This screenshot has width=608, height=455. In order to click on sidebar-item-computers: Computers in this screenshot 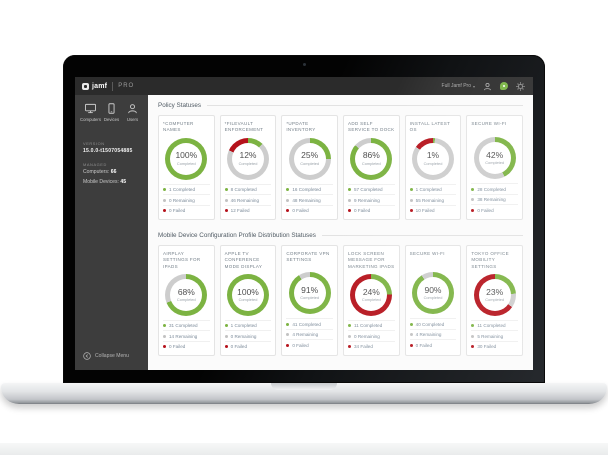, I will do `click(90, 112)`.